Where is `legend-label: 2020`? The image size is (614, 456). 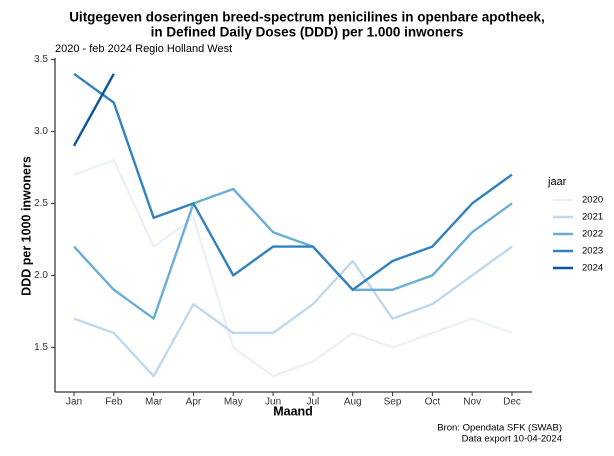
legend-label: 2020 is located at coordinates (592, 200).